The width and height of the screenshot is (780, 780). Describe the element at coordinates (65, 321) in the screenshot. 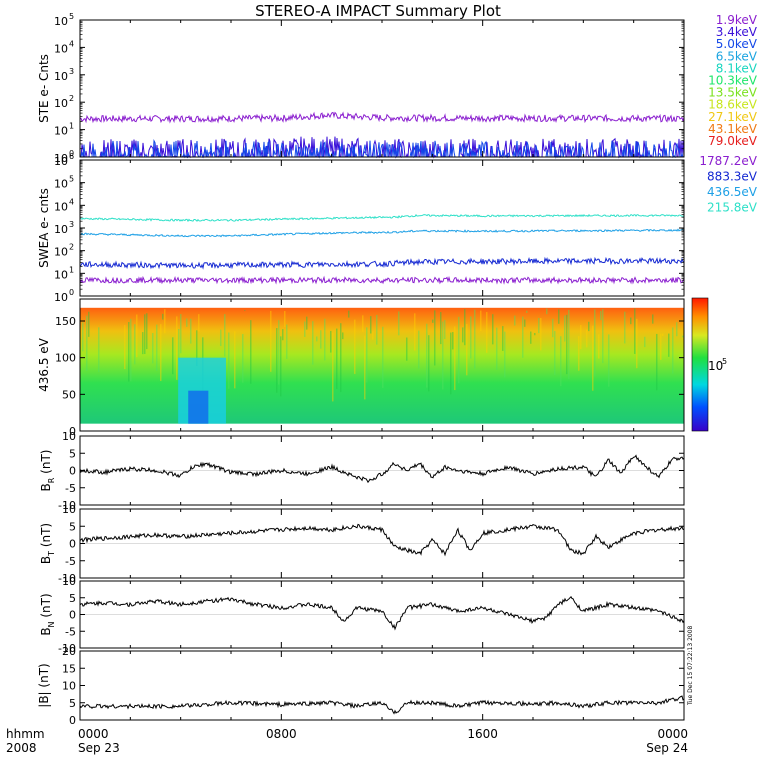

I see `y-tick-label: 150` at that location.